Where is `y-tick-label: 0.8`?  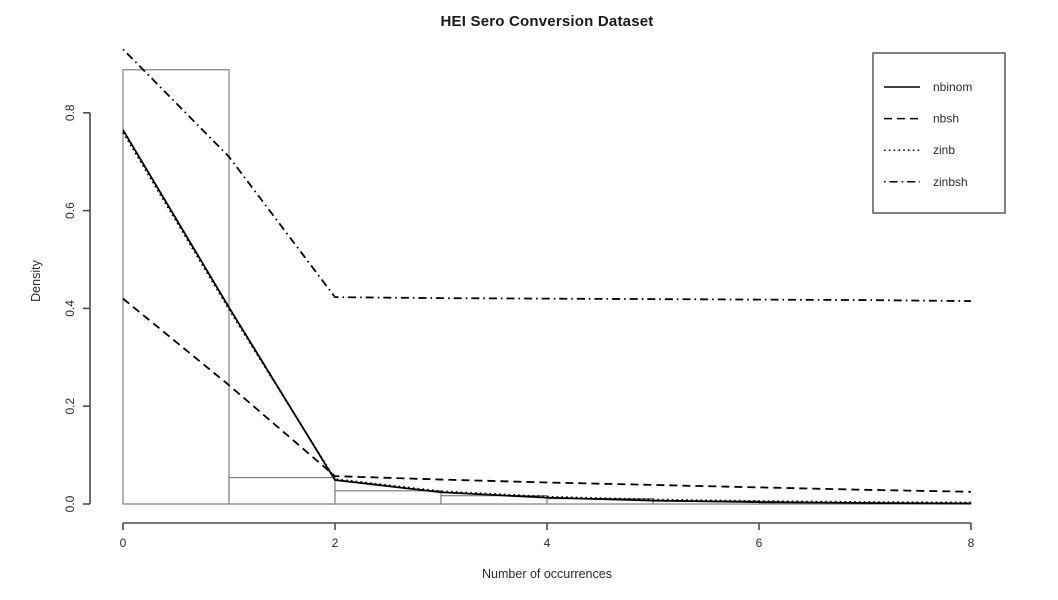
y-tick-label: 0.8 is located at coordinates (70, 112).